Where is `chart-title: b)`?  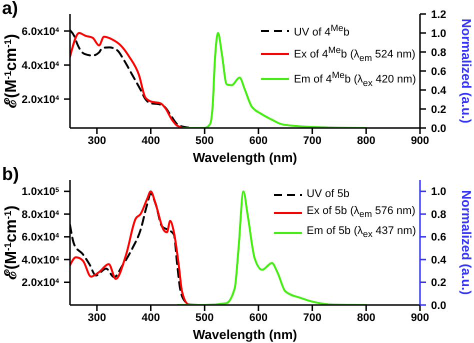
chart-title: b) is located at coordinates (10, 174).